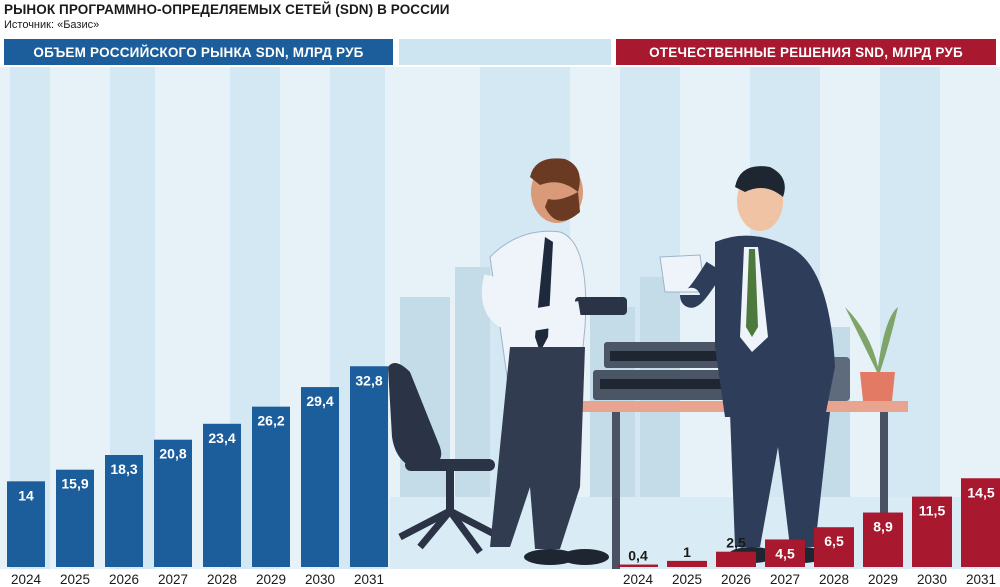  I want to click on right-bar-2024, so click(638, 565).